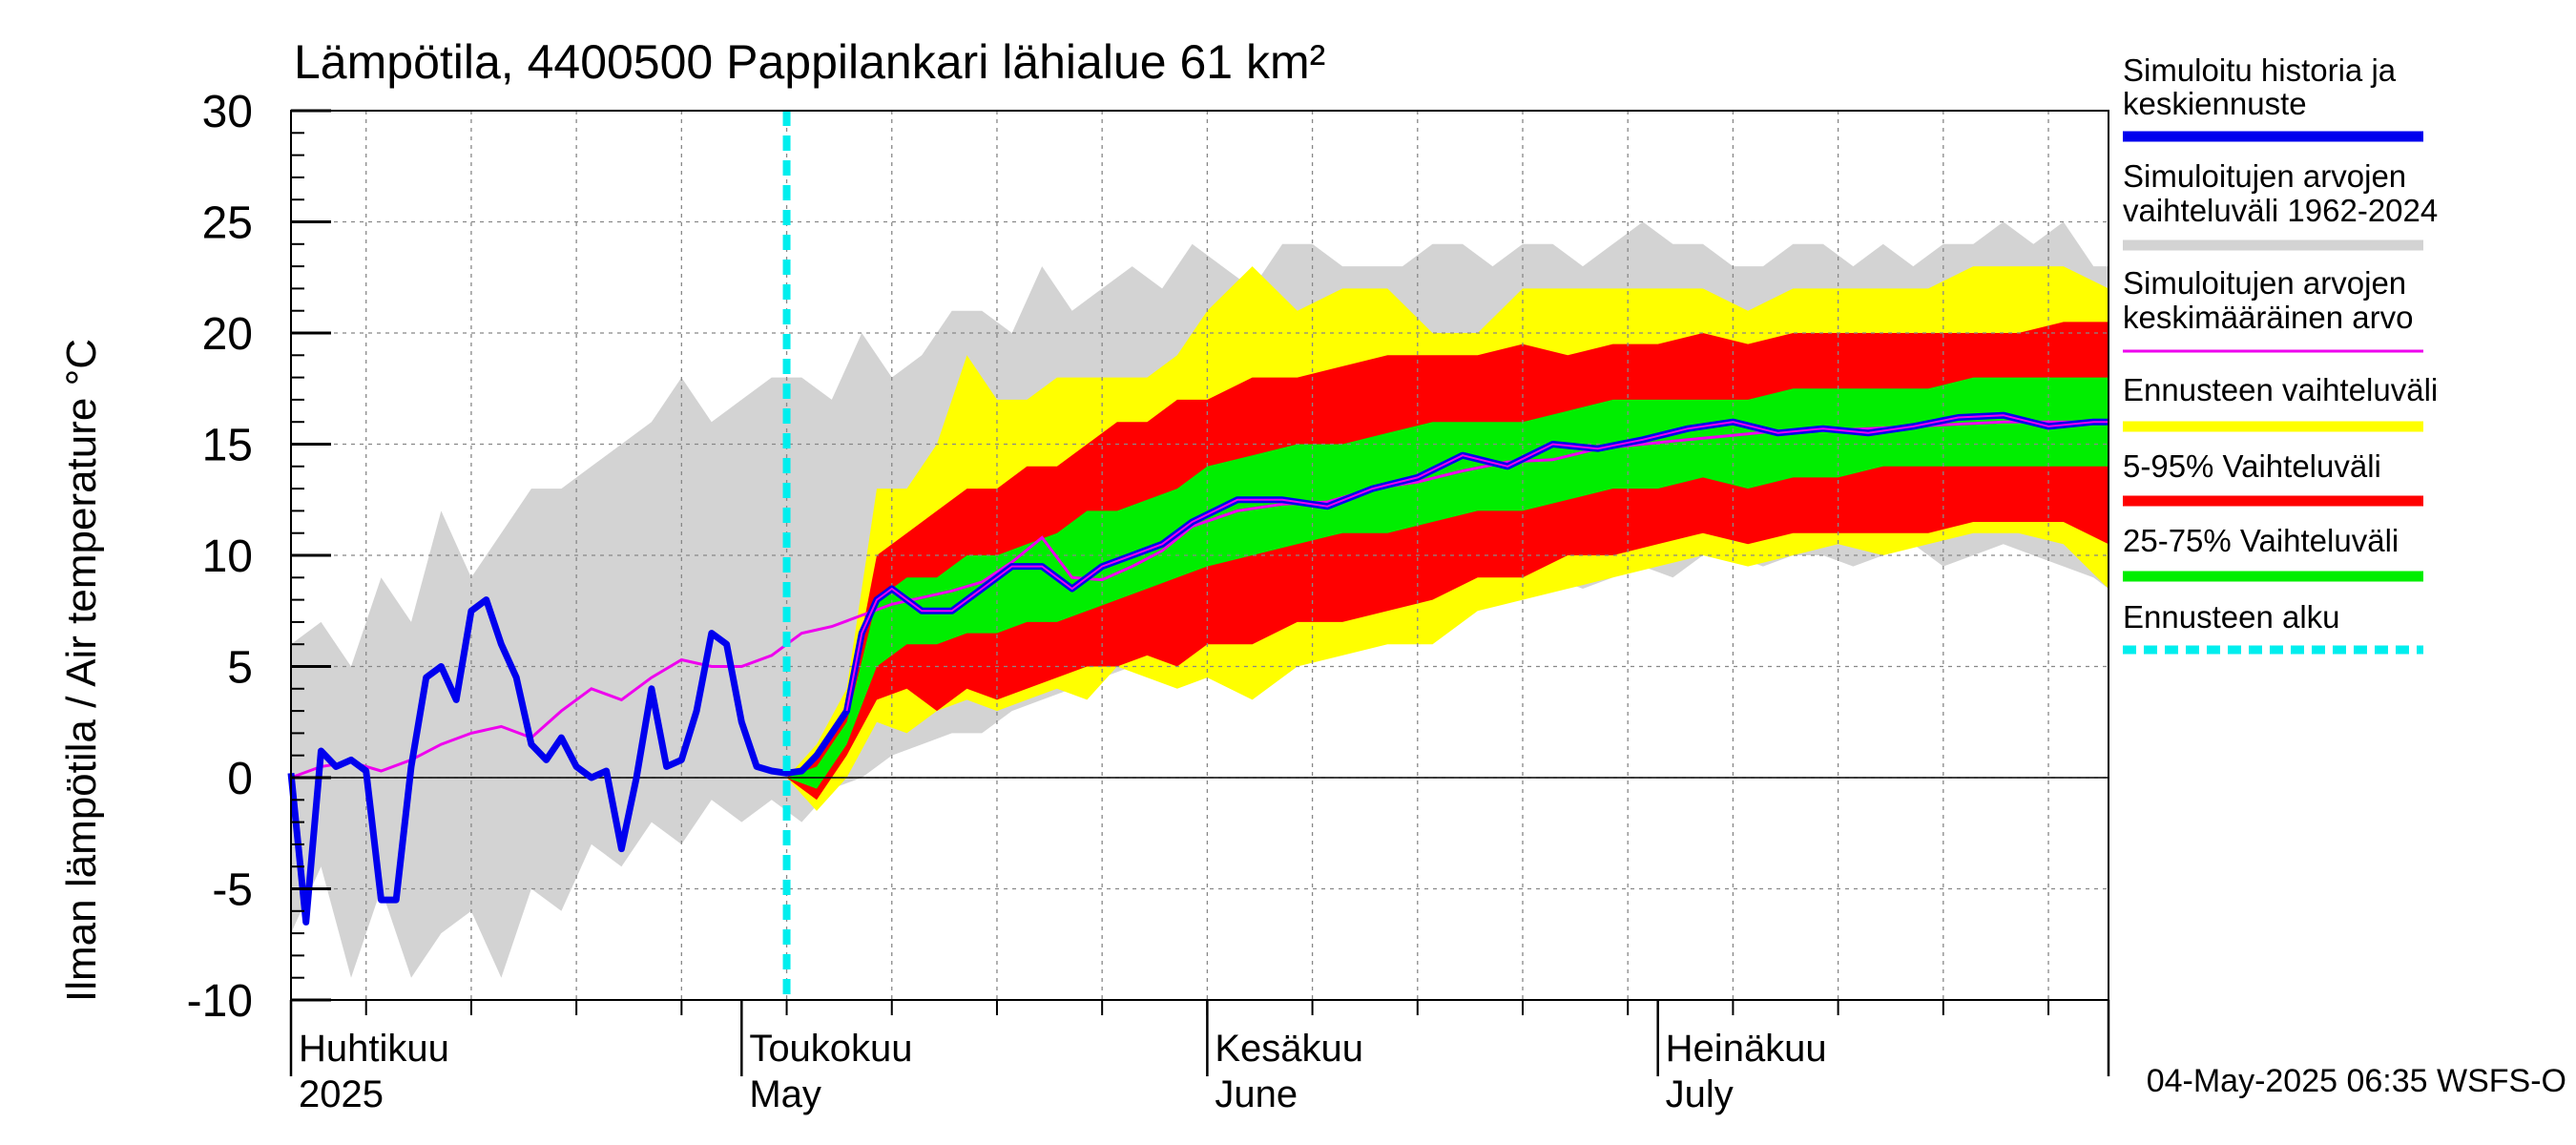  What do you see at coordinates (1289, 1049) in the screenshot?
I see `x-month-label: Kesäkuu` at bounding box center [1289, 1049].